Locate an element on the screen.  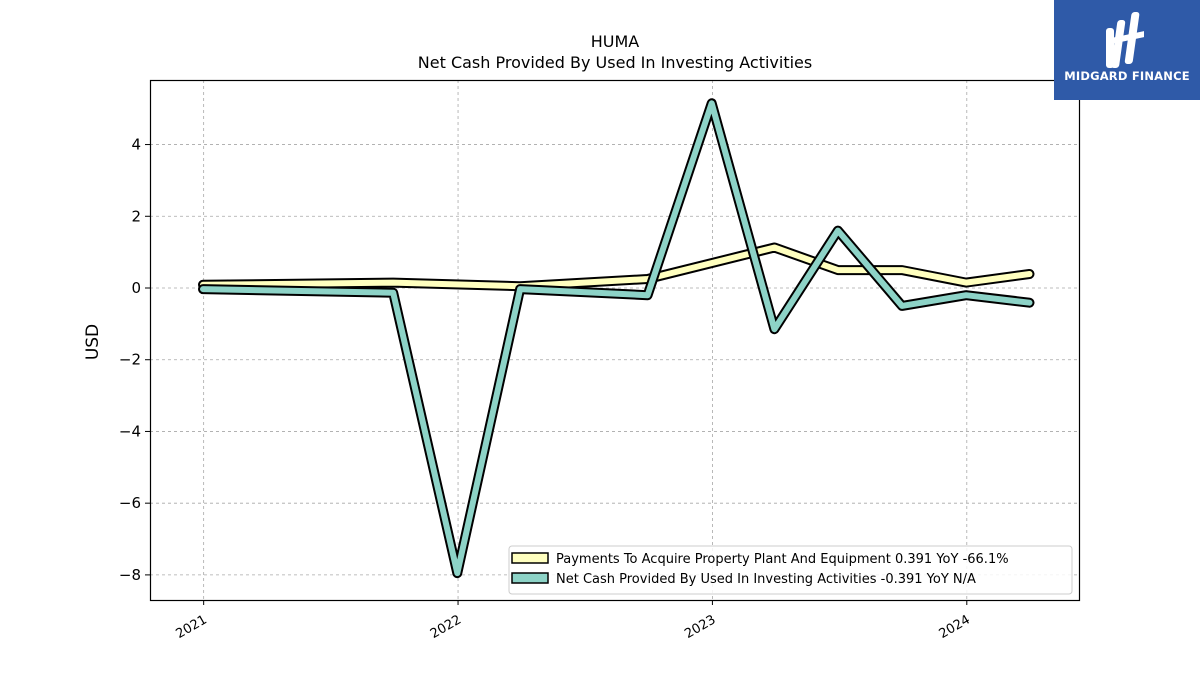
midgard-logo-icon is located at coordinates (1125, 40).